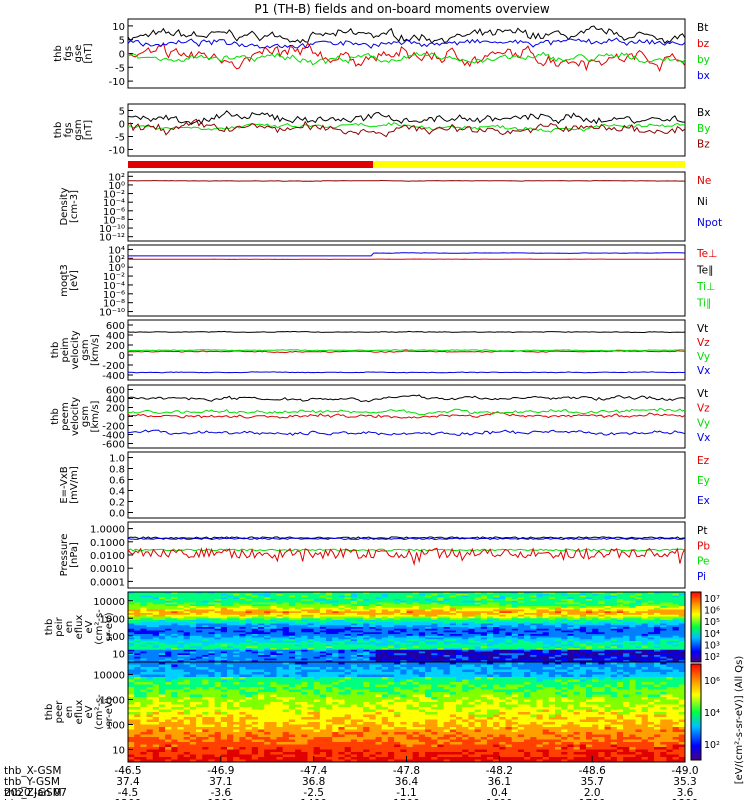 This screenshot has width=750, height=800. Describe the element at coordinates (406, 34) in the screenshot. I see `series-line-Bt` at that location.